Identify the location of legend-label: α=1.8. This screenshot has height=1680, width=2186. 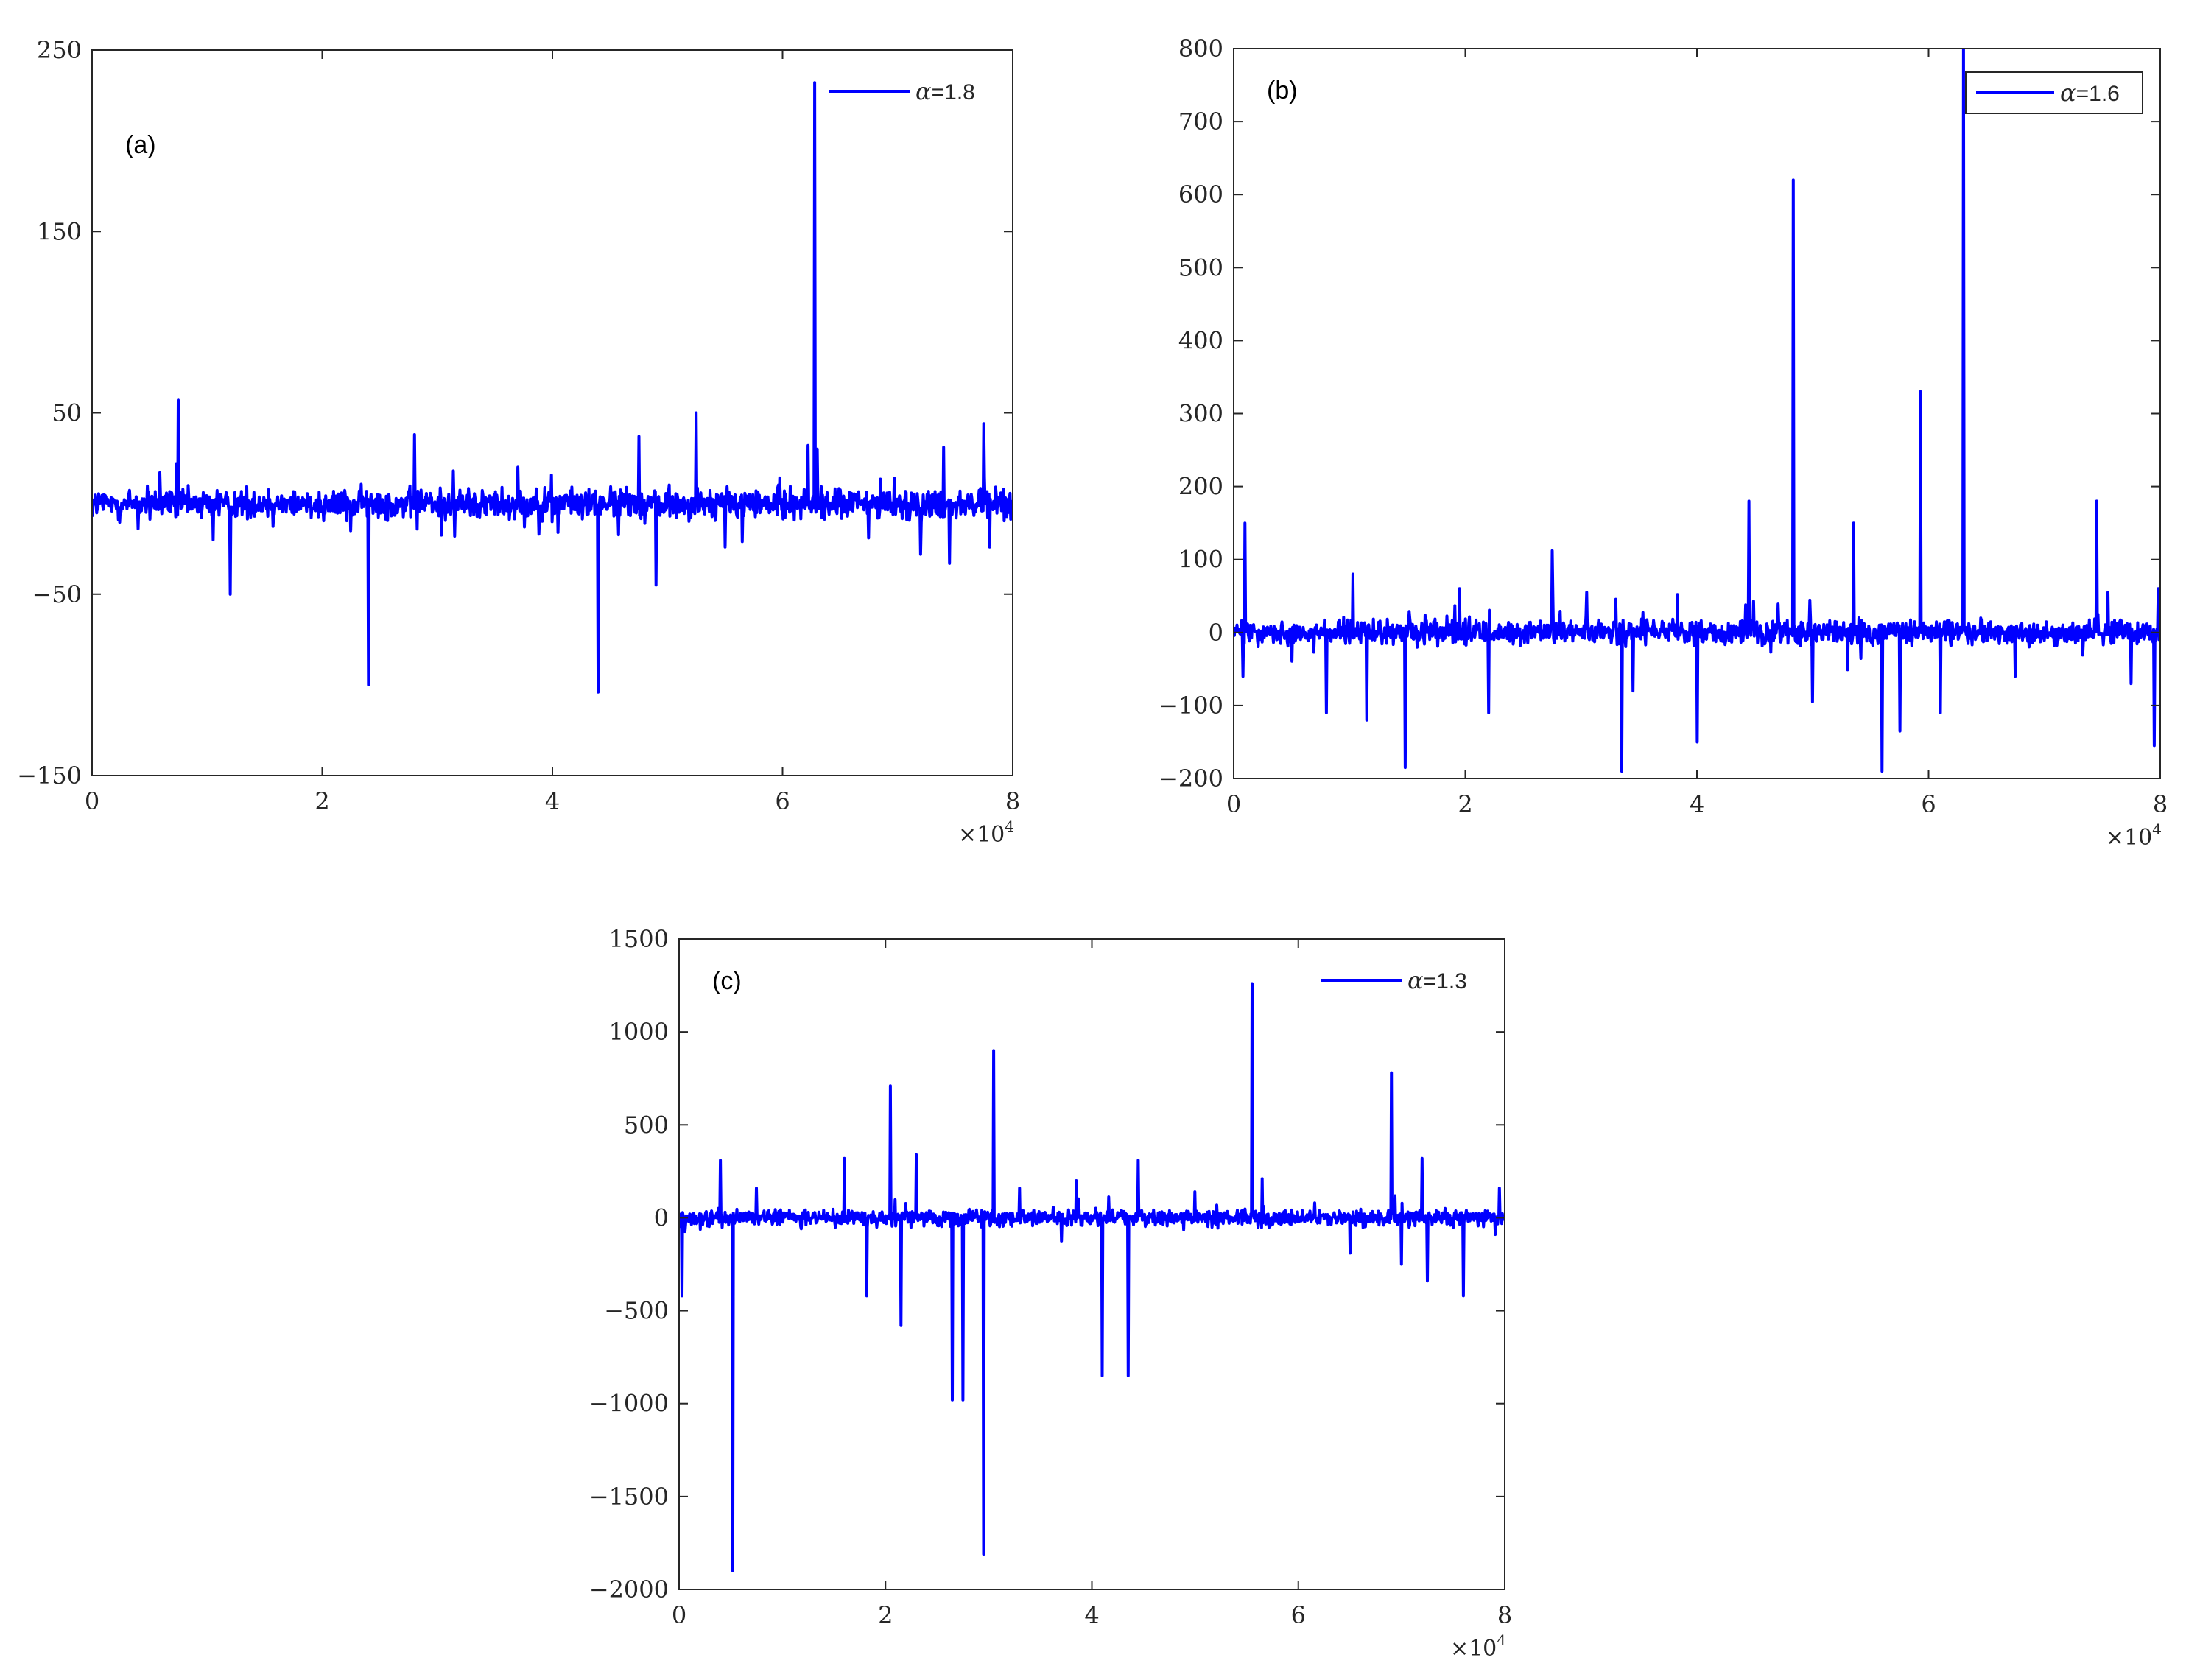
(945, 91).